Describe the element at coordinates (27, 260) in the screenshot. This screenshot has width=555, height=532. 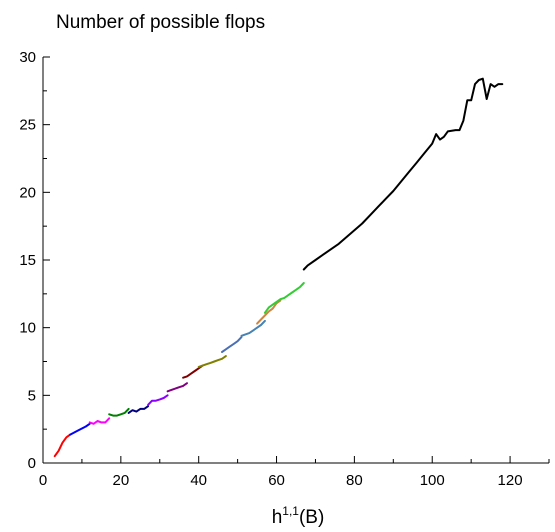
I see `y-tick-label: 15` at that location.